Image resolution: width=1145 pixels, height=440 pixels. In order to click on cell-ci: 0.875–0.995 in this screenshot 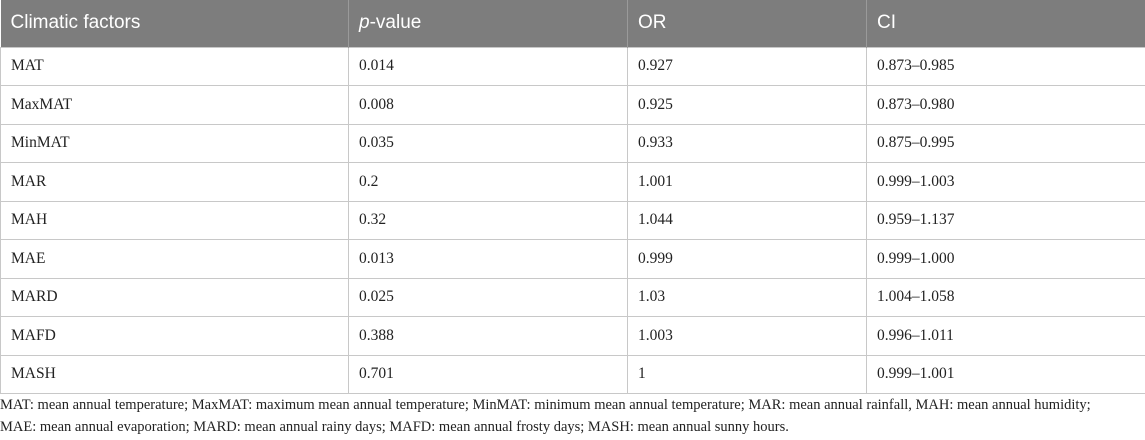, I will do `click(1005, 143)`.